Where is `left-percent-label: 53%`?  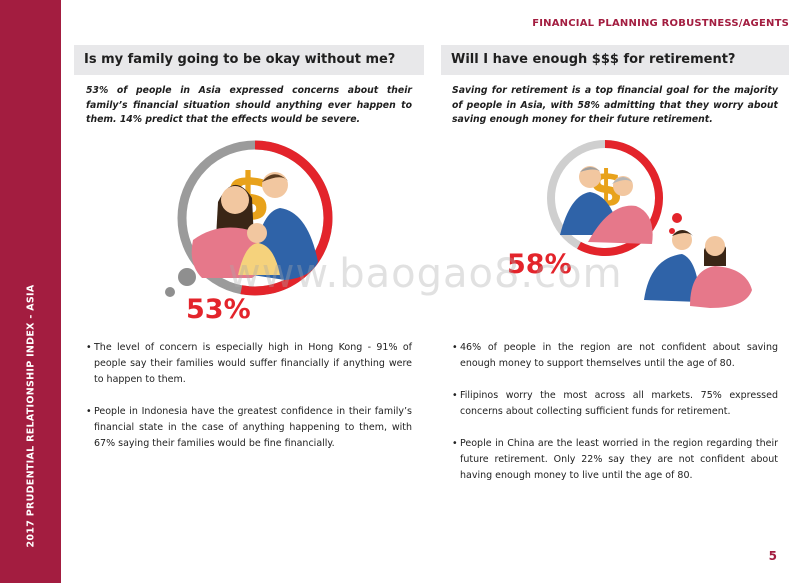 left-percent-label: 53% is located at coordinates (218, 309).